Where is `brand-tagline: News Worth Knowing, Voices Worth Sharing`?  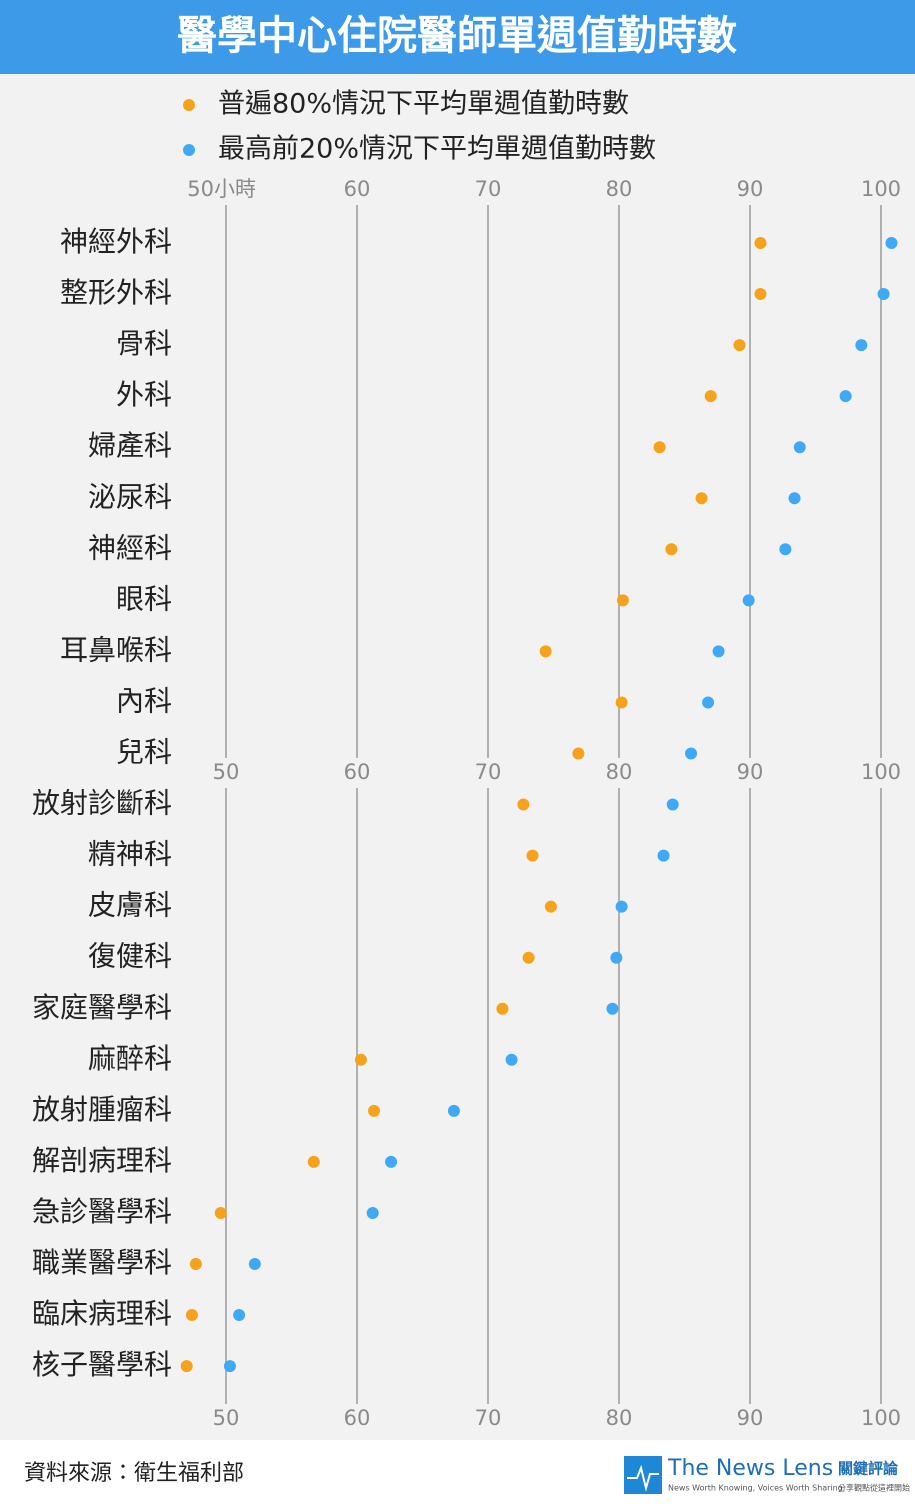 brand-tagline: News Worth Knowing, Voices Worth Sharing is located at coordinates (755, 1488).